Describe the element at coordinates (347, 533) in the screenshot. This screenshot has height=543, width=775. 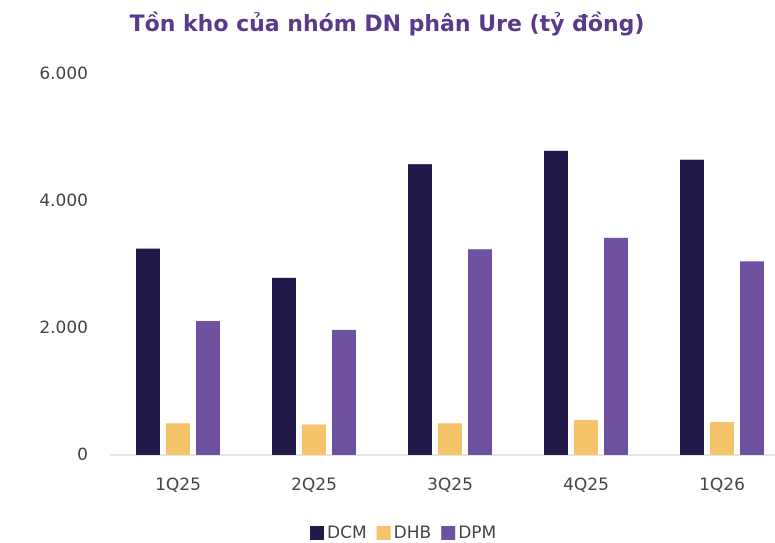
I see `legend-label: DCM` at that location.